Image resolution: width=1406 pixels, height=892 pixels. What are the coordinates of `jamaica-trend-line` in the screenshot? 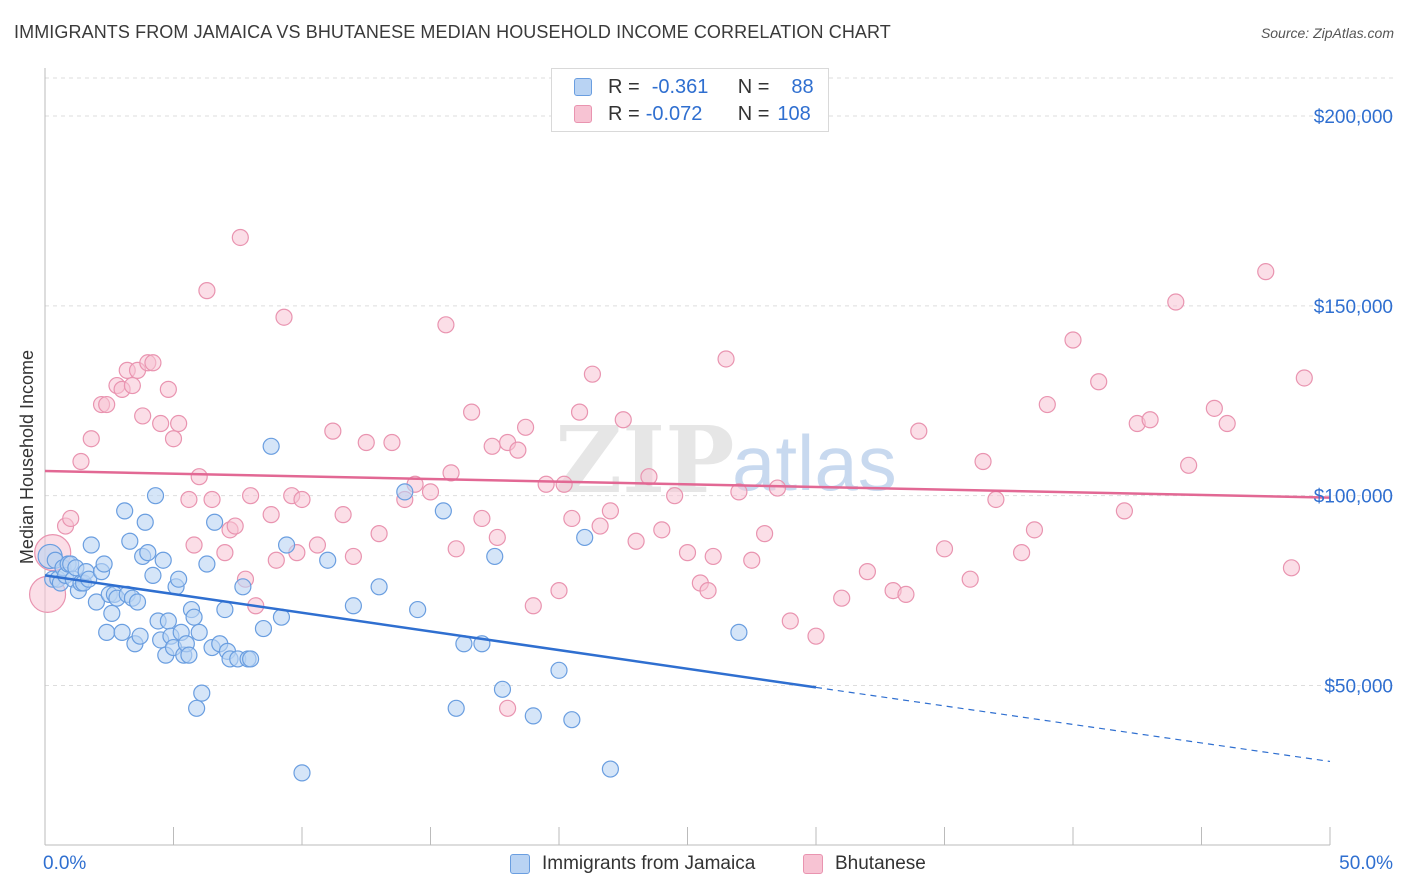 It's located at (430, 631).